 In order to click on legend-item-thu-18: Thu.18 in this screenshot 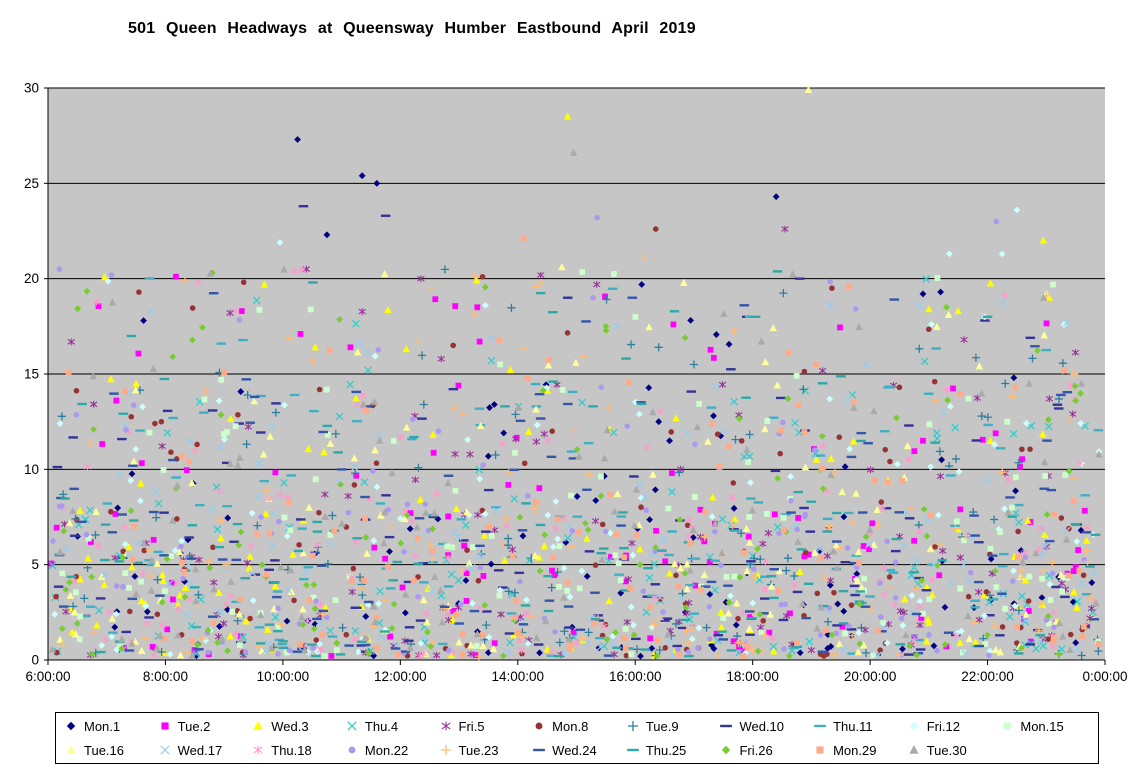, I will do `click(296, 750)`.